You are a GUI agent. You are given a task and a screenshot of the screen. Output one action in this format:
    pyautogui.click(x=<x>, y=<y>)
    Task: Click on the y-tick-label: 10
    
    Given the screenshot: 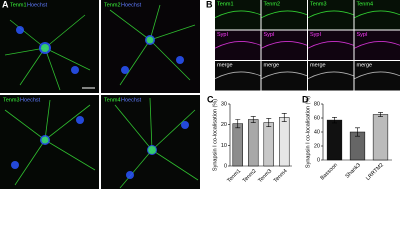 What is the action you would take?
    pyautogui.click(x=224, y=146)
    